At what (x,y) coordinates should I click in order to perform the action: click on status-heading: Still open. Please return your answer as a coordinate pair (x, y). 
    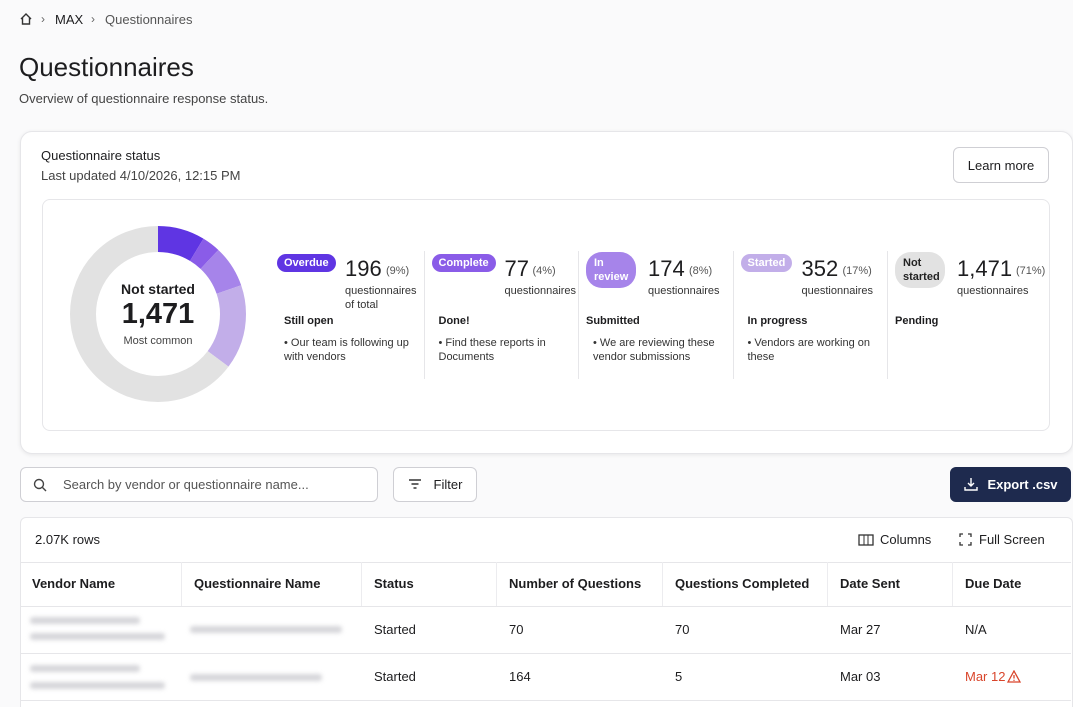
    Looking at the image, I should click on (309, 321).